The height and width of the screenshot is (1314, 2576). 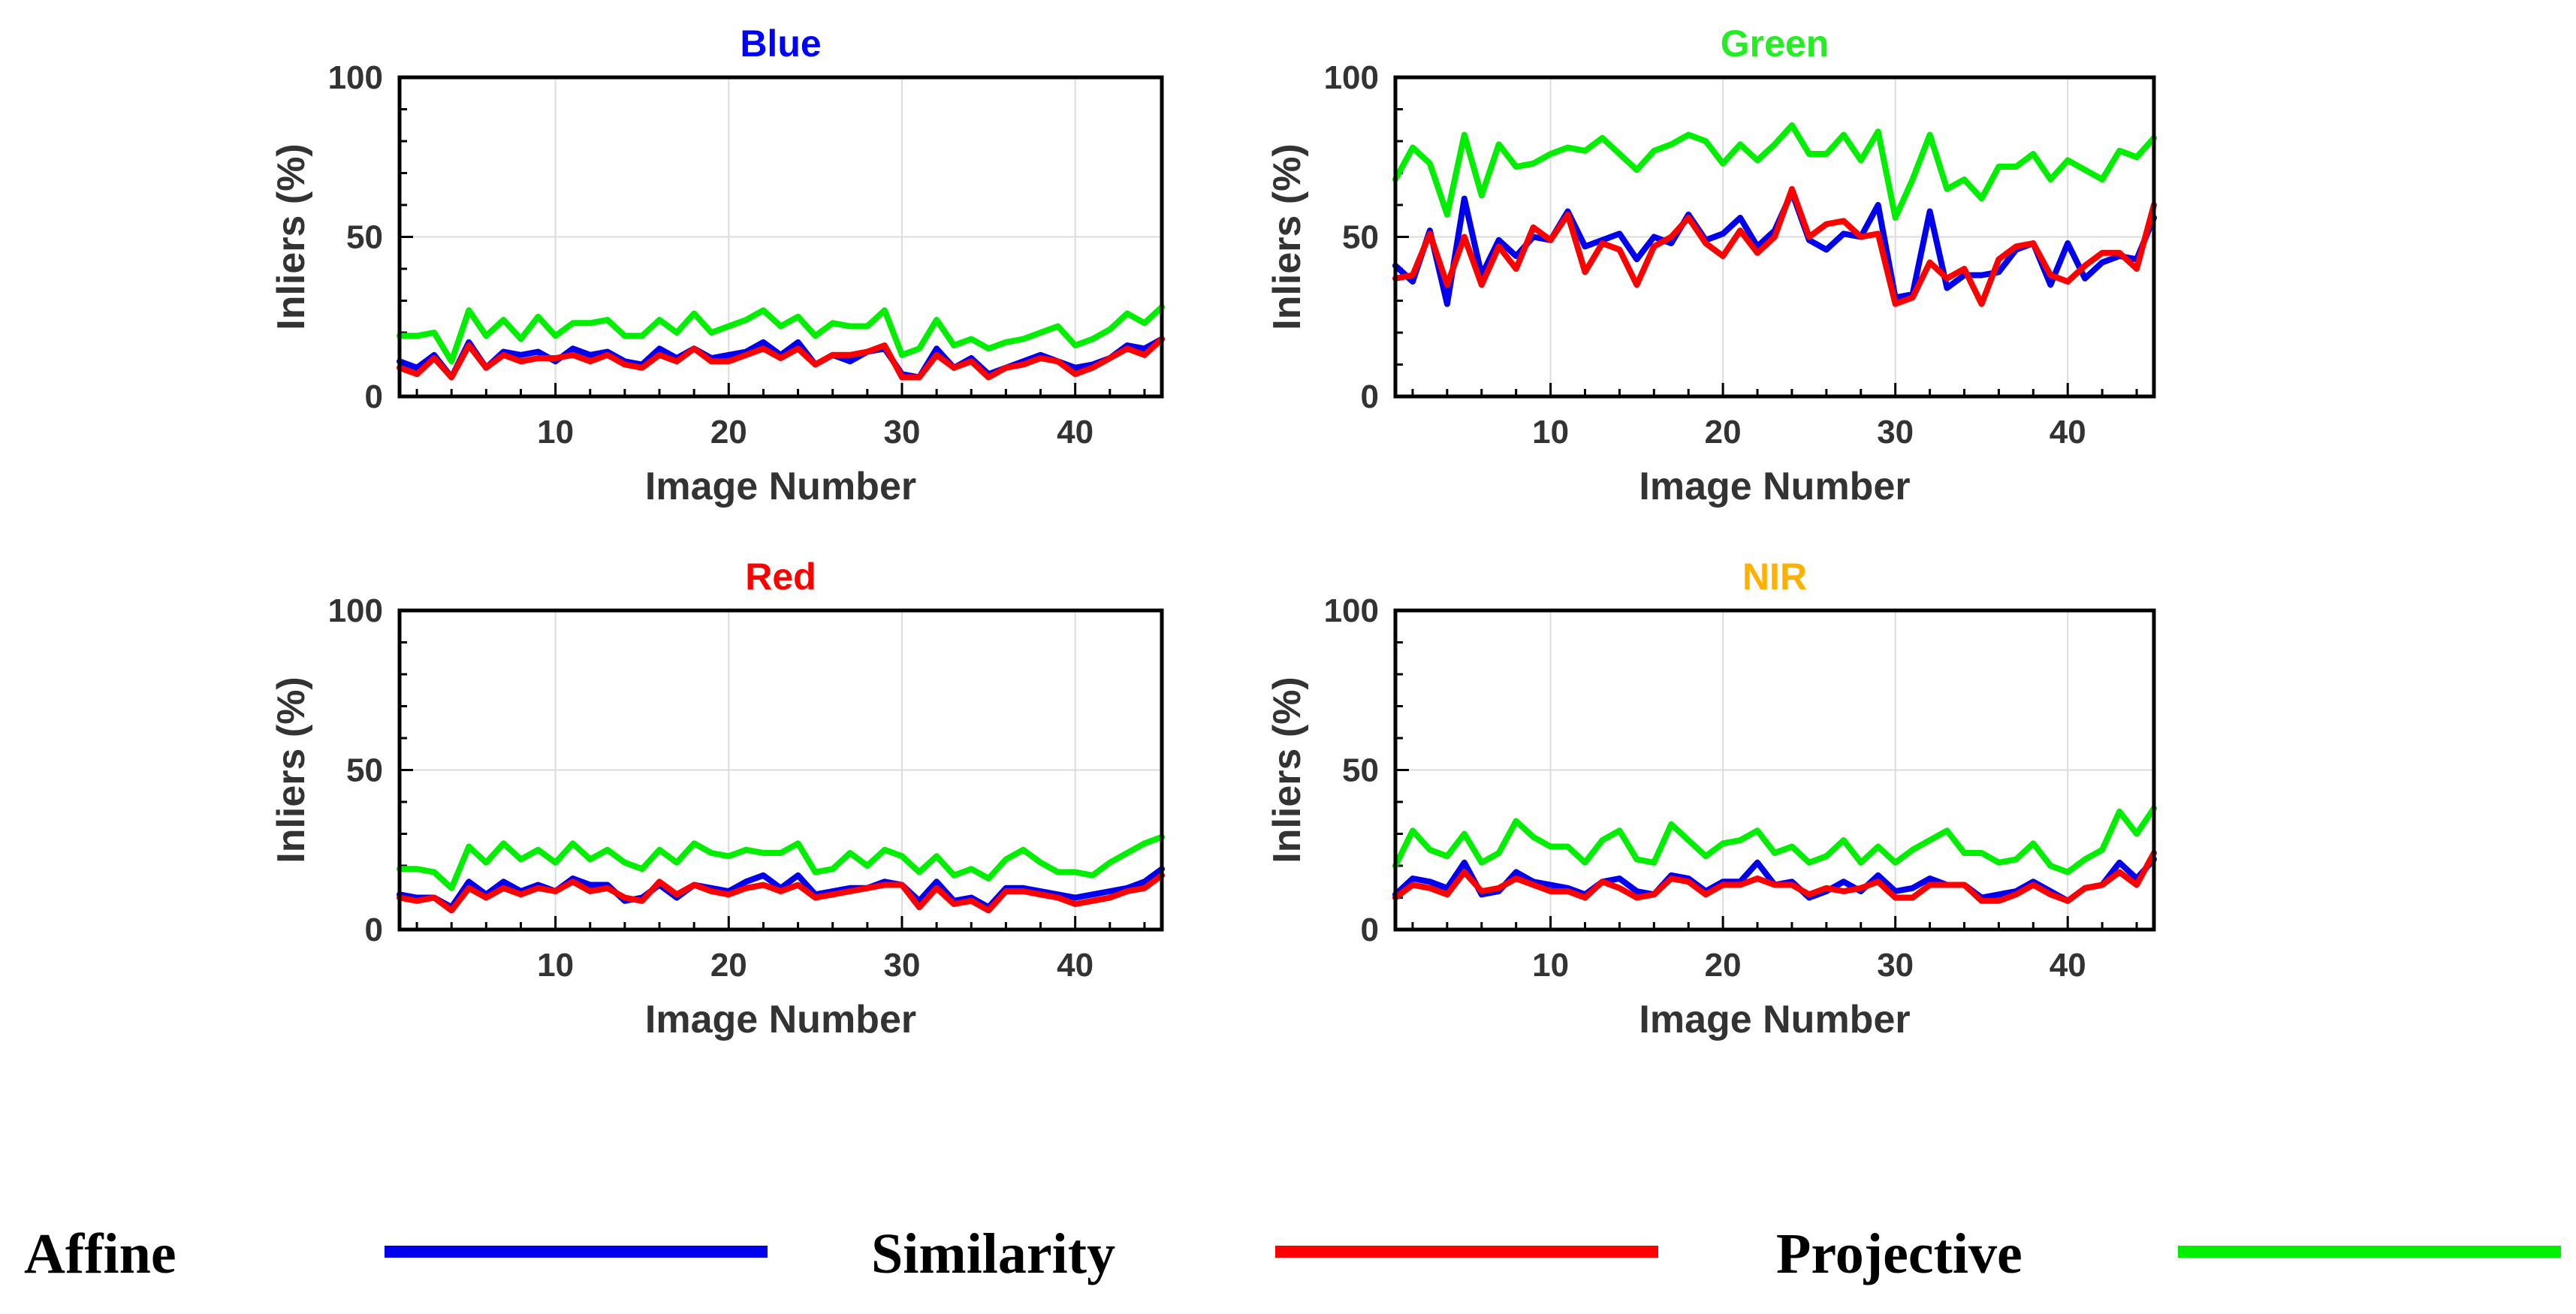 I want to click on chart-panel-nir: 0 50 100 10 20 30 40 NIR Image Number Inliers (%), so click(x=1711, y=798).